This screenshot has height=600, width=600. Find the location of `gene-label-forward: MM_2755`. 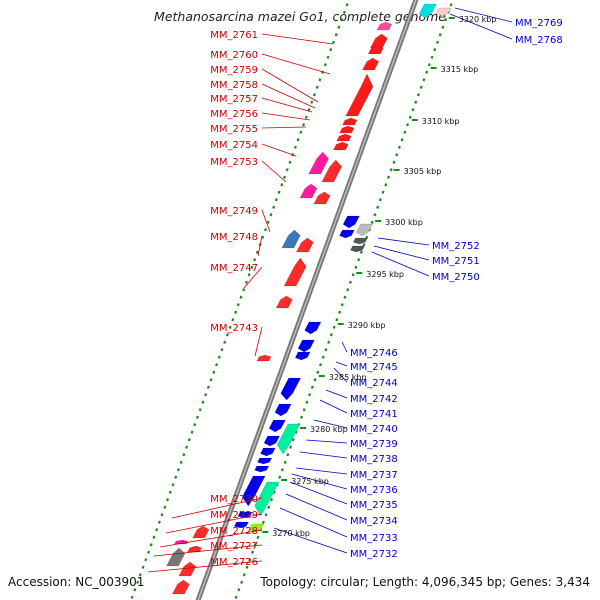

gene-label-forward: MM_2755 is located at coordinates (234, 129).